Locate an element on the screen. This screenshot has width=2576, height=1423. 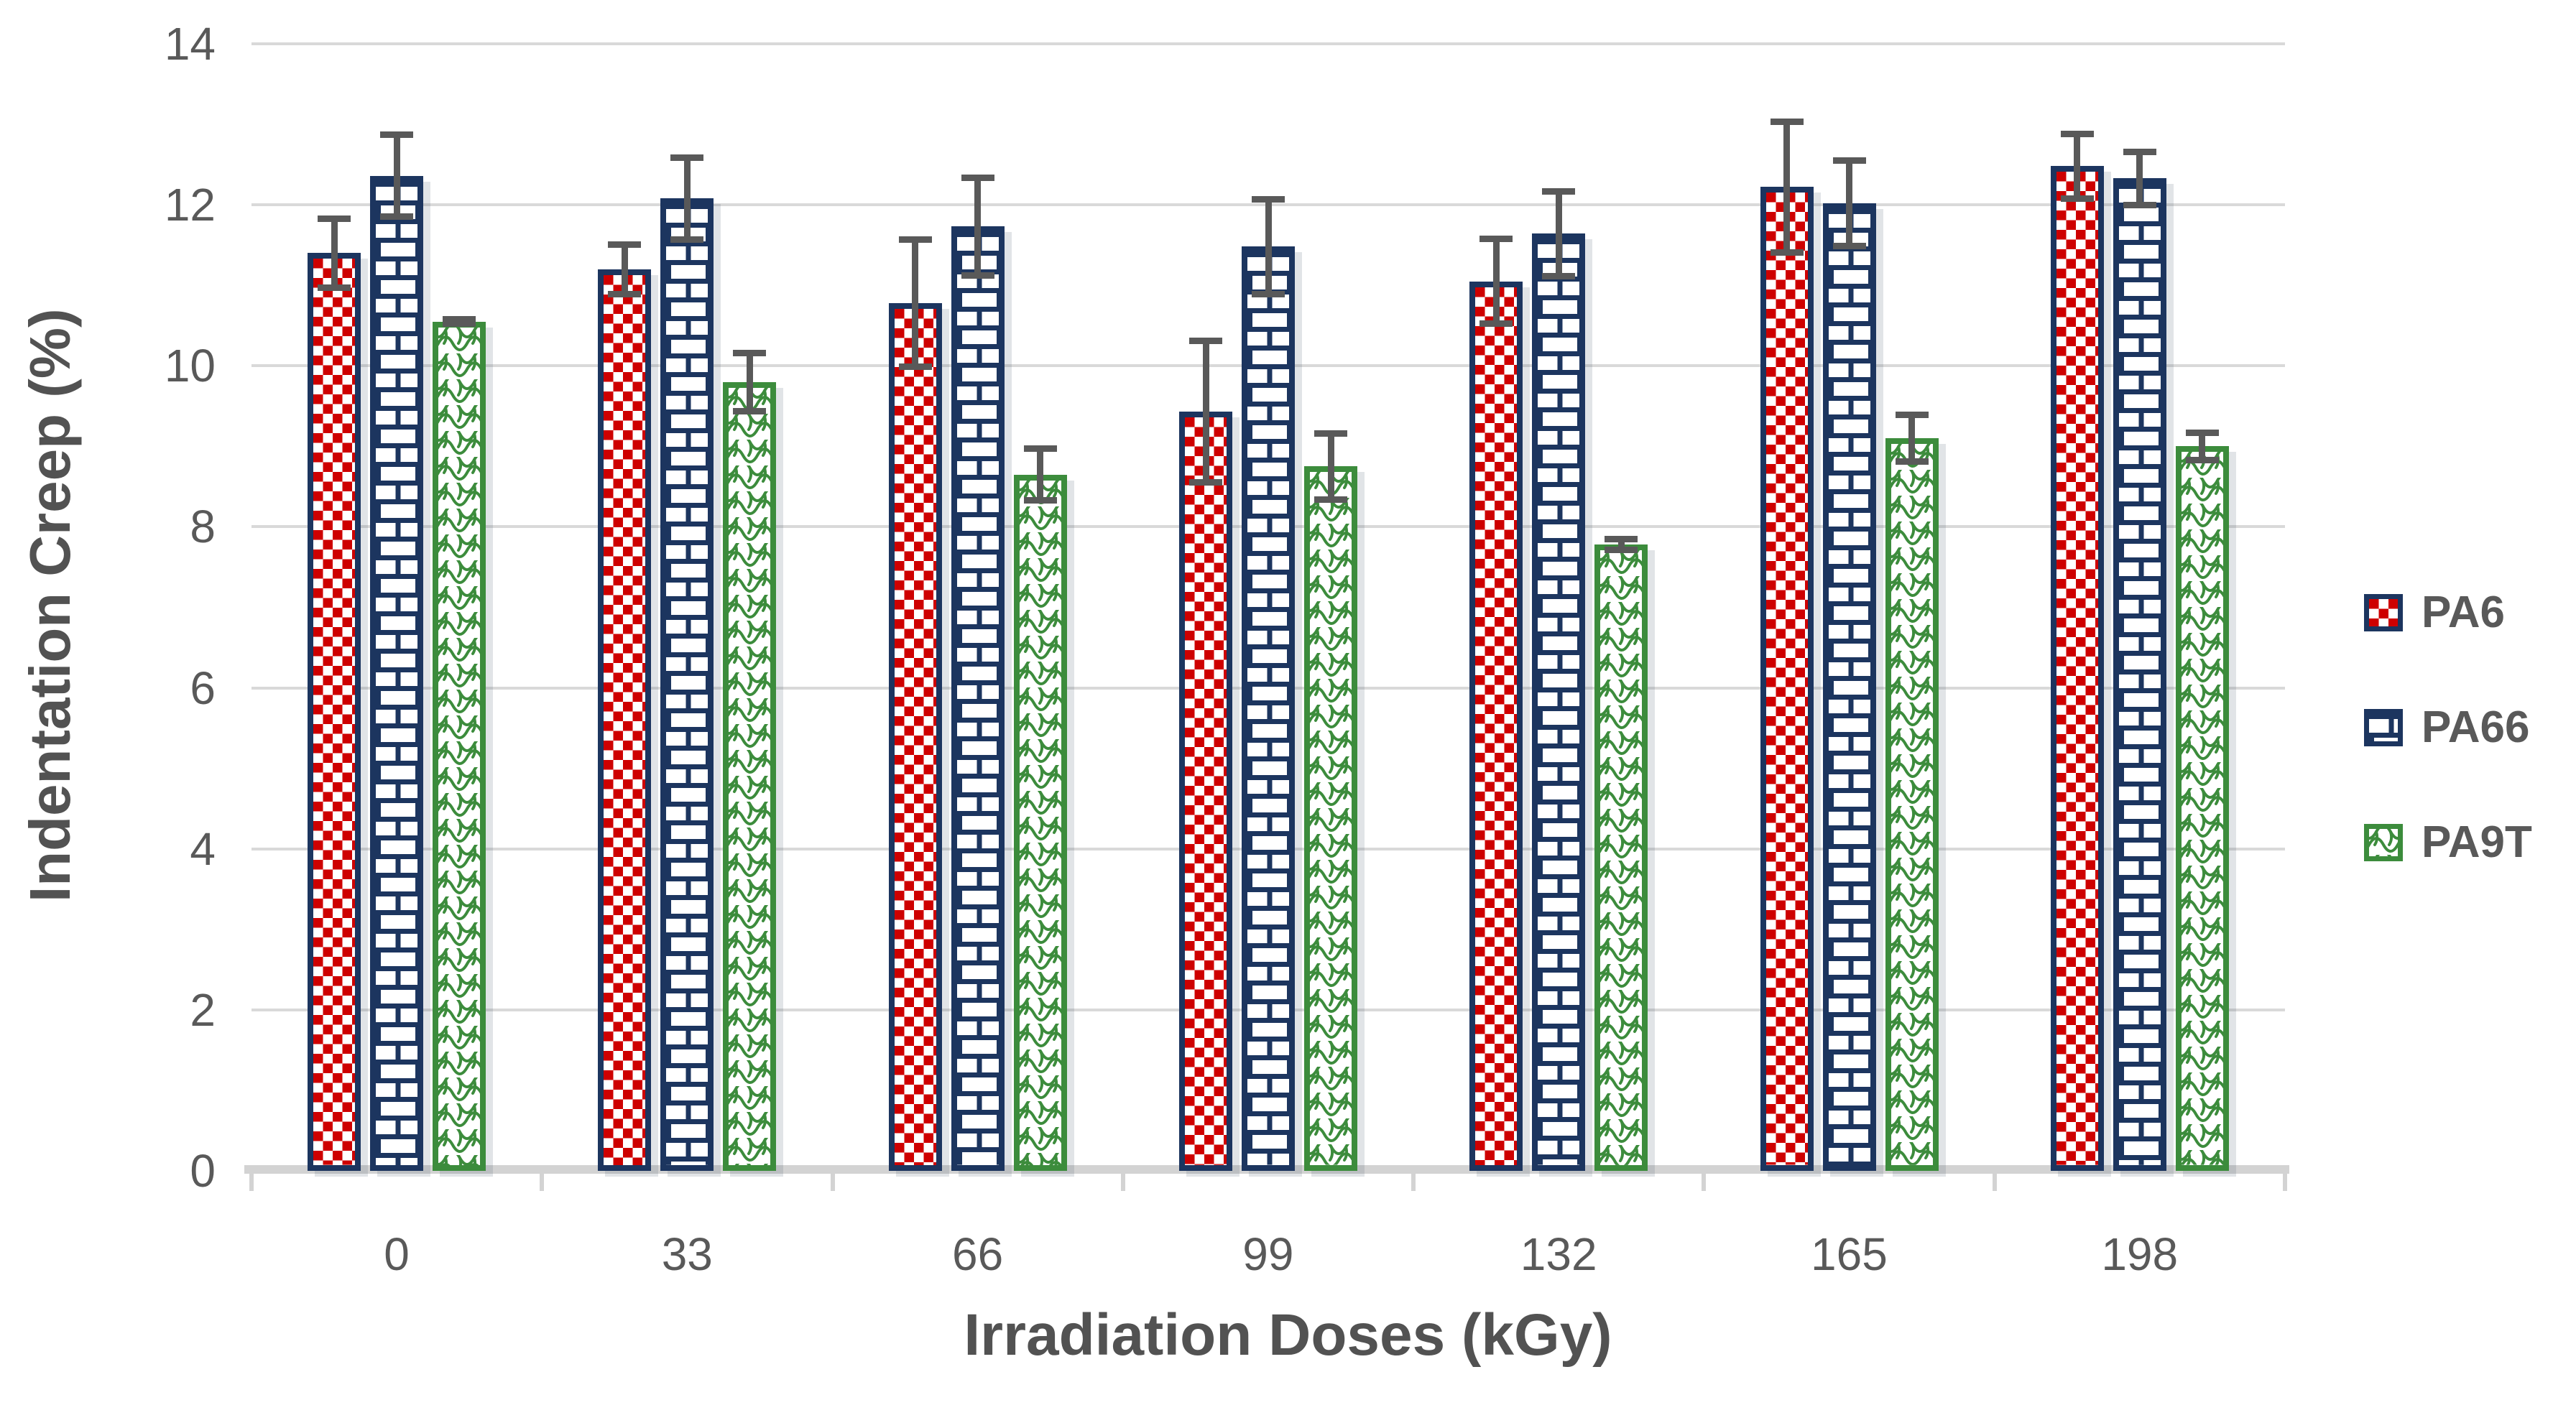
x-tick-label: 99 is located at coordinates (1268, 1254).